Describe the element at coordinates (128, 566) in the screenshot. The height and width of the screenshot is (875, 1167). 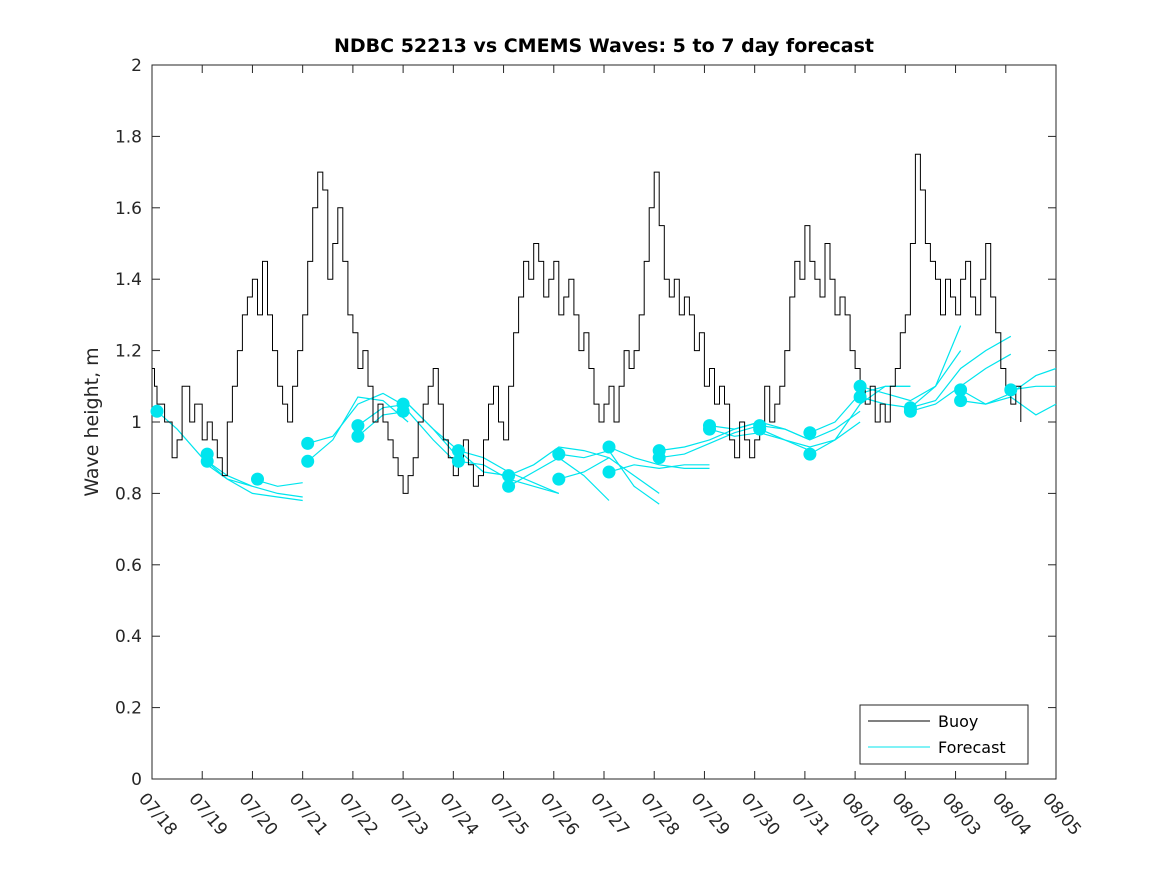
I see `y-tick-label: 0.6` at that location.